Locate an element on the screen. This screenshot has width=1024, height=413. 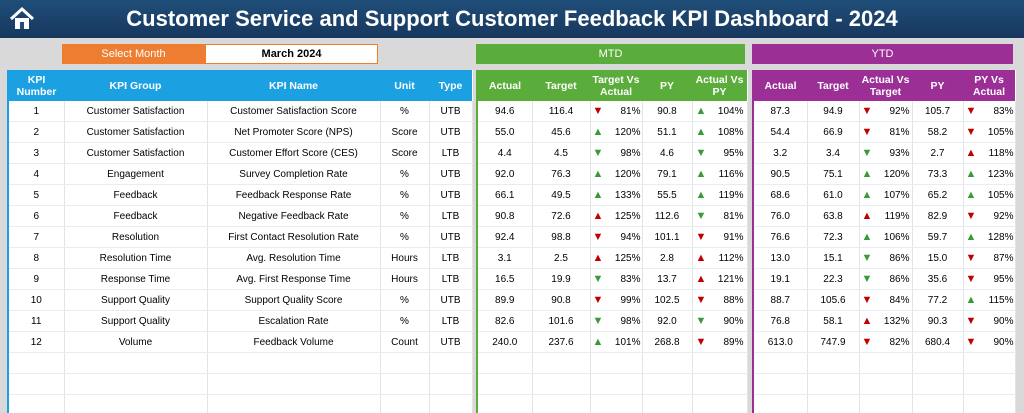
column-header: Target Vs Actual is located at coordinates (616, 85).